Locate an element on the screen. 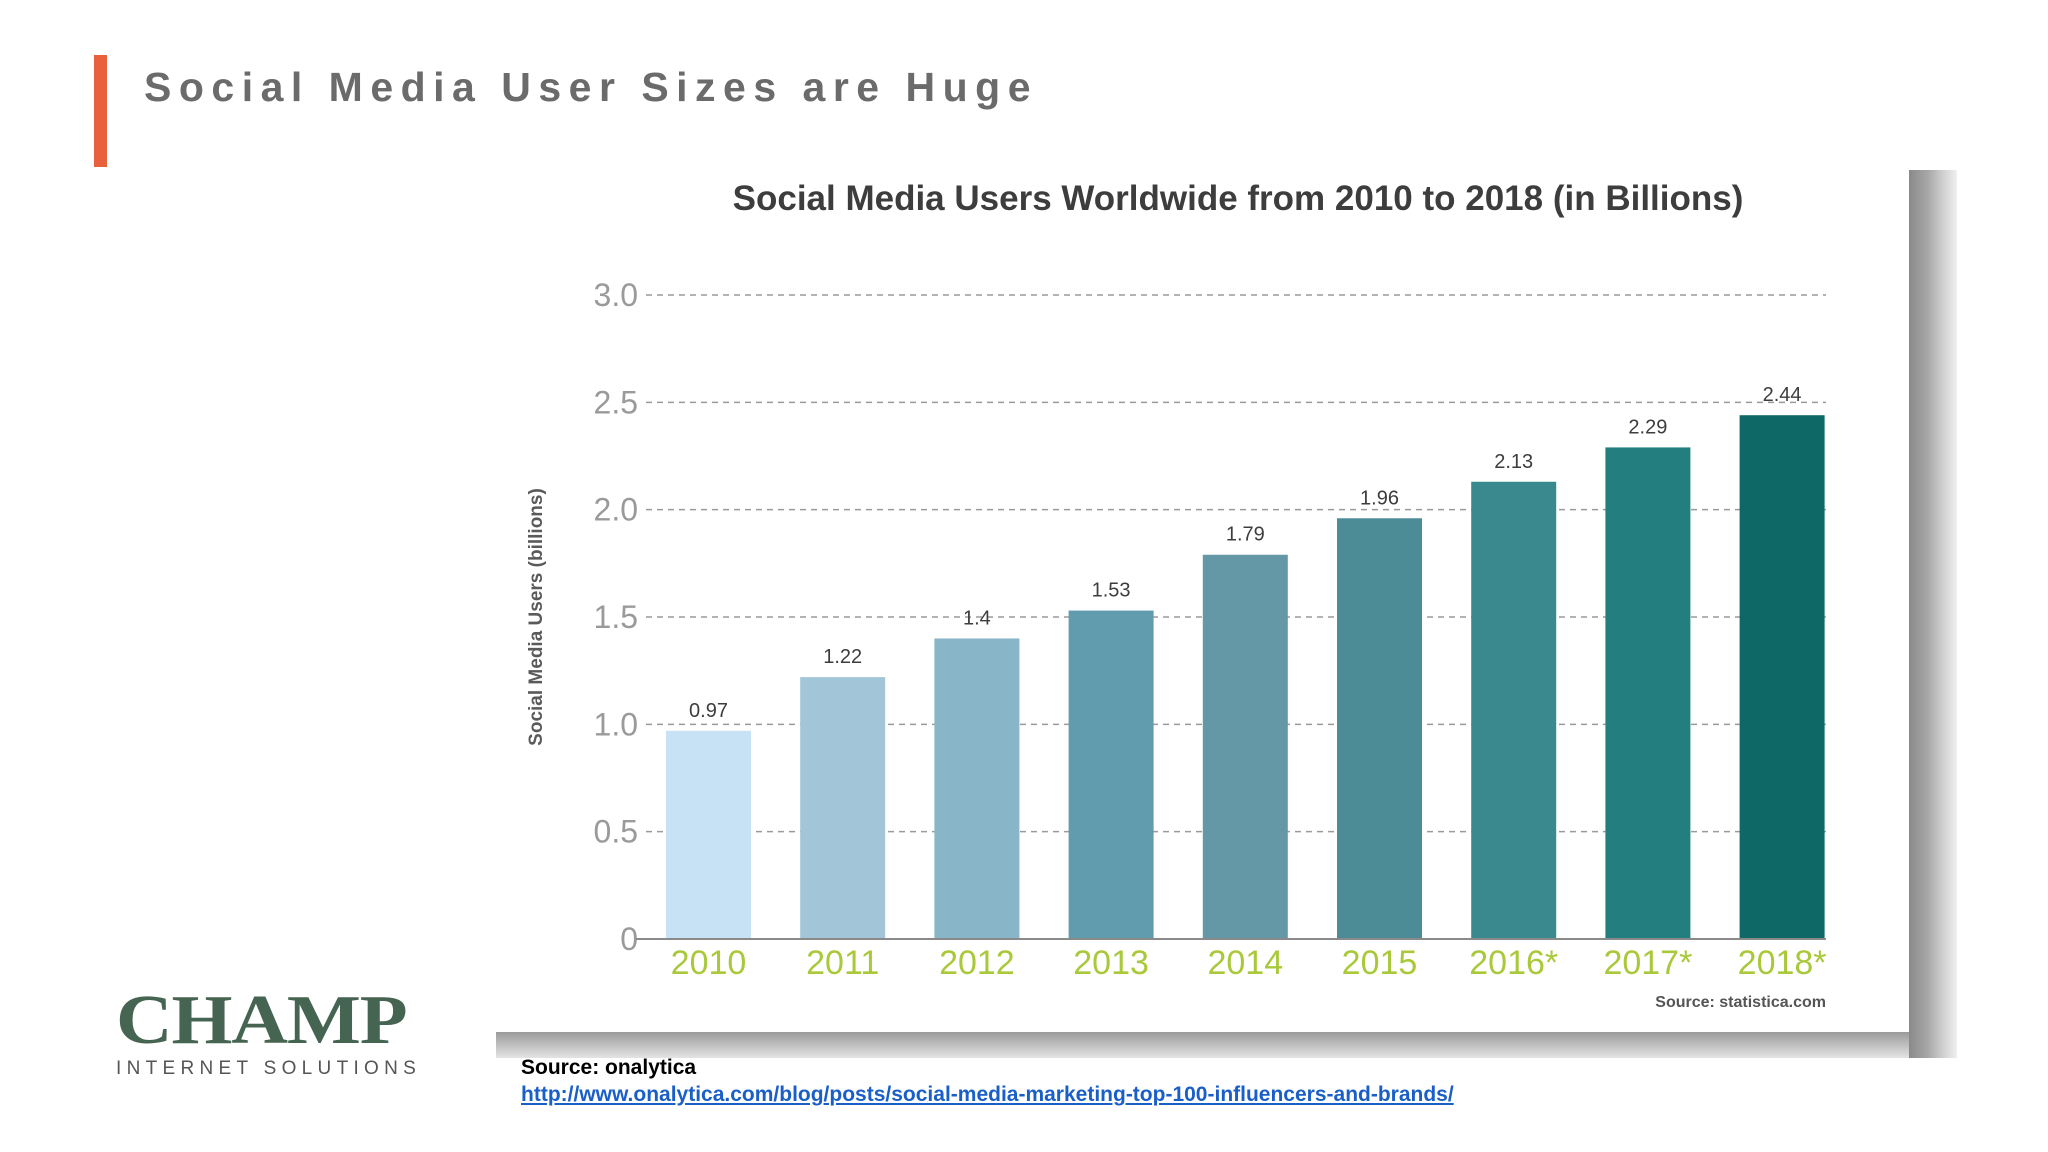 Image resolution: width=2048 pixels, height=1152 pixels. y-axis-label: Social Media Users (billions) is located at coordinates (536, 617).